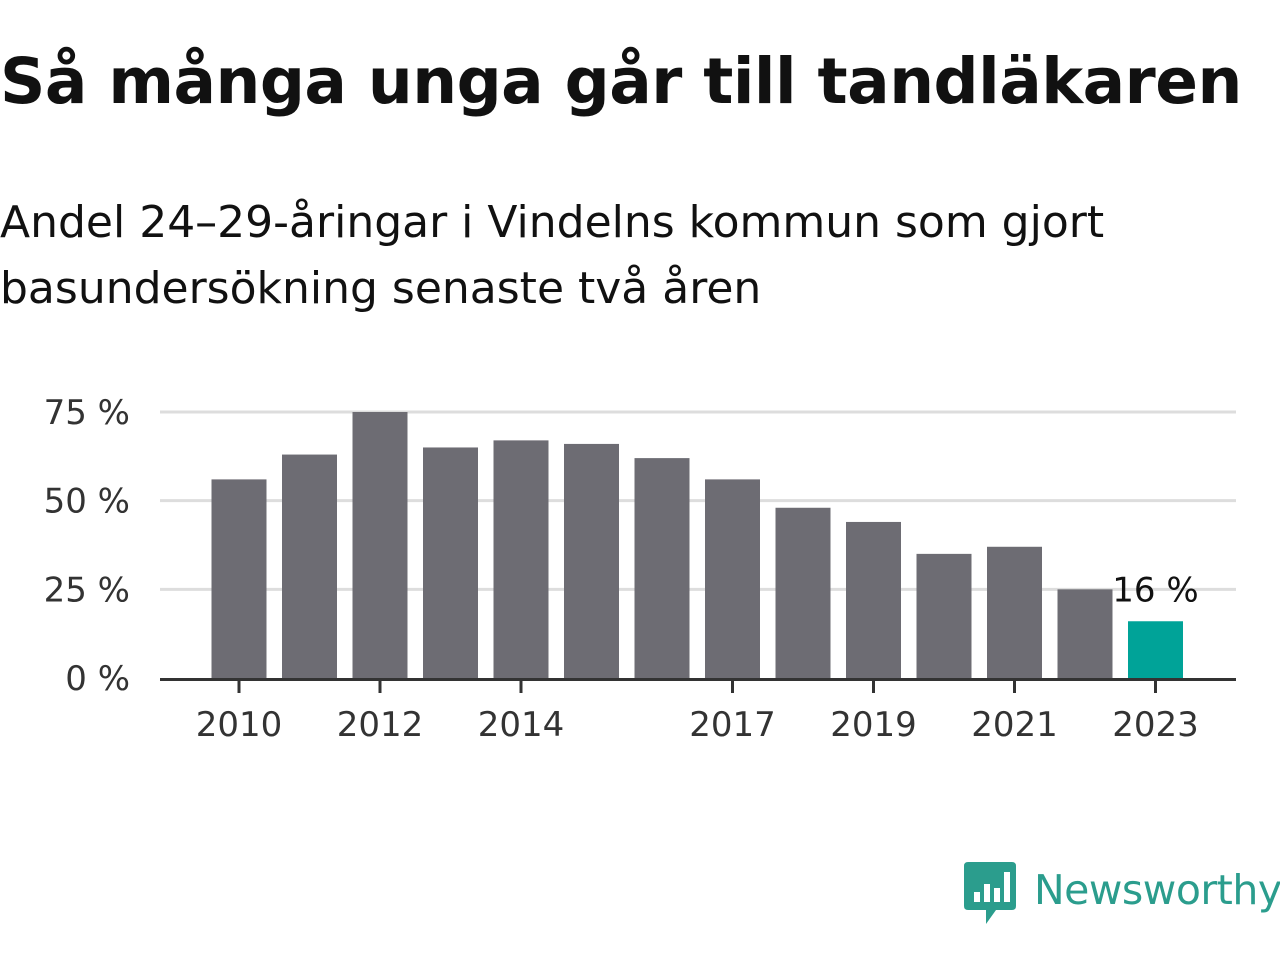  What do you see at coordinates (1157, 890) in the screenshot?
I see `logo-text: Newsworthy` at bounding box center [1157, 890].